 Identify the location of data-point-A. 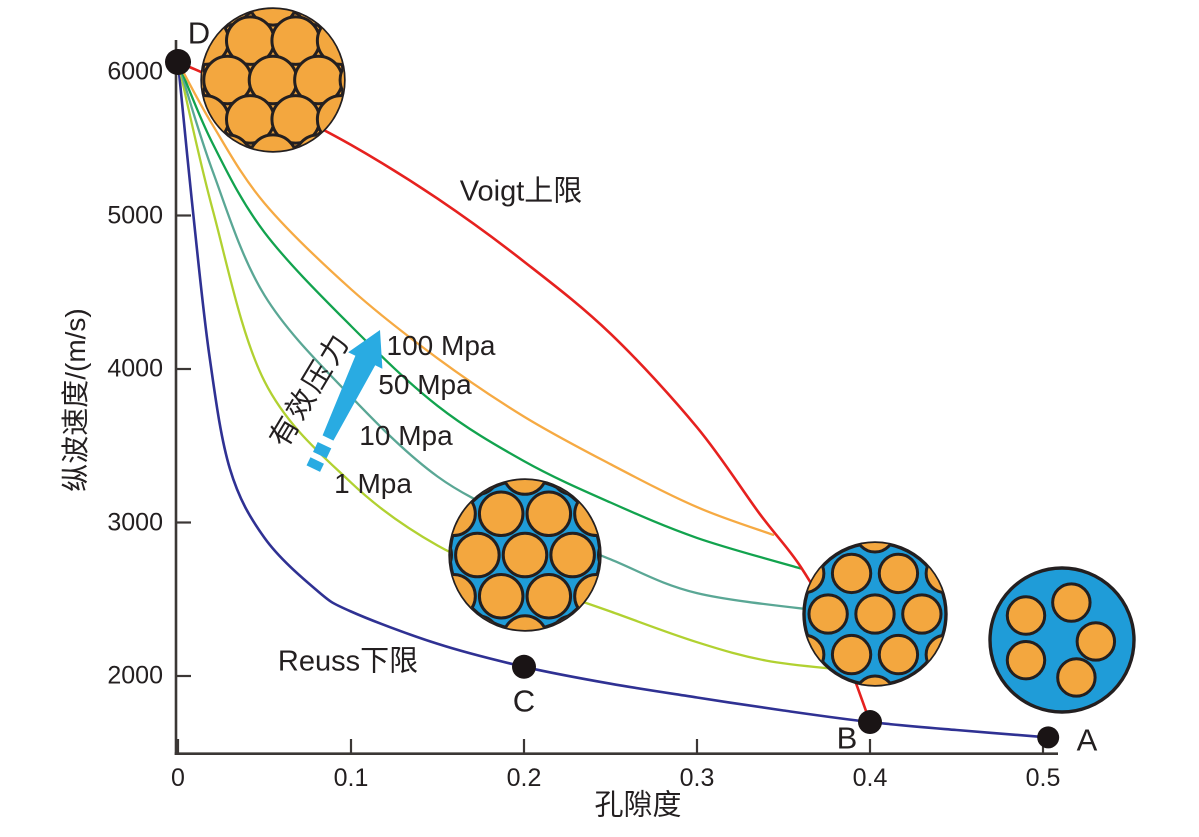
(1048, 737).